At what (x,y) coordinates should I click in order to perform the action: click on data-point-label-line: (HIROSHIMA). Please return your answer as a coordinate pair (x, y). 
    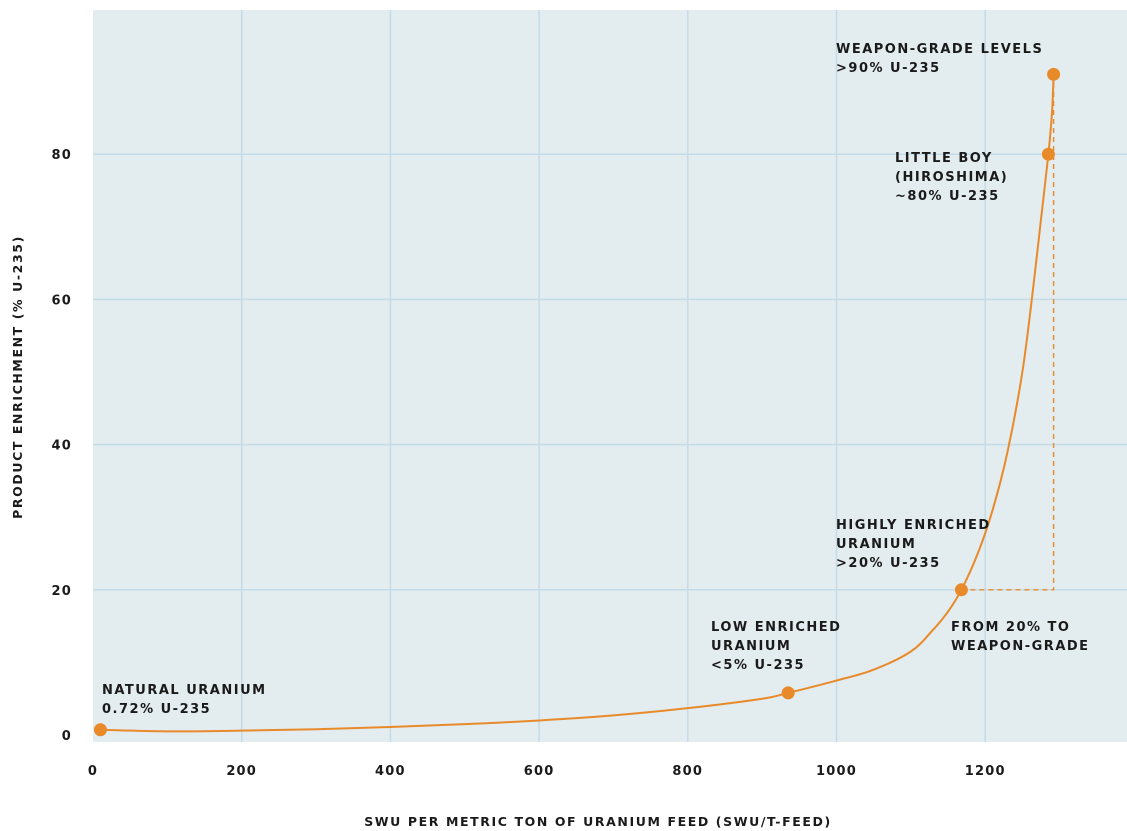
    Looking at the image, I should click on (951, 177).